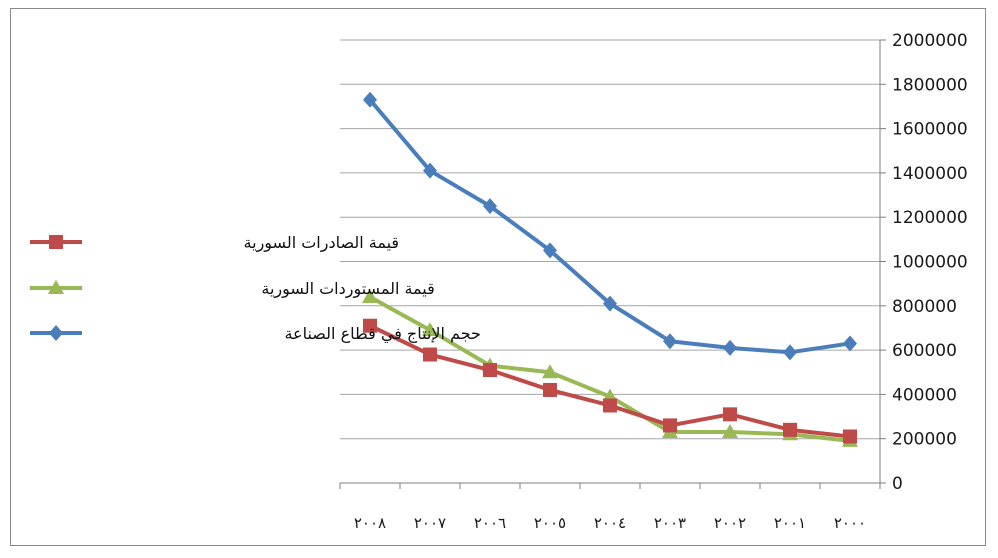 This screenshot has height=558, width=998. What do you see at coordinates (430, 523) in the screenshot?
I see `x-tick-label: ٢٠٠٧` at bounding box center [430, 523].